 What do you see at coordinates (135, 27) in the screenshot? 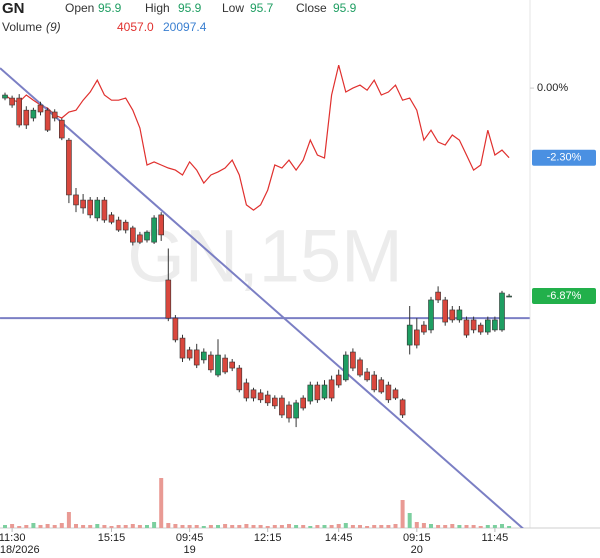
I see `compare-value: 4057.0` at bounding box center [135, 27].